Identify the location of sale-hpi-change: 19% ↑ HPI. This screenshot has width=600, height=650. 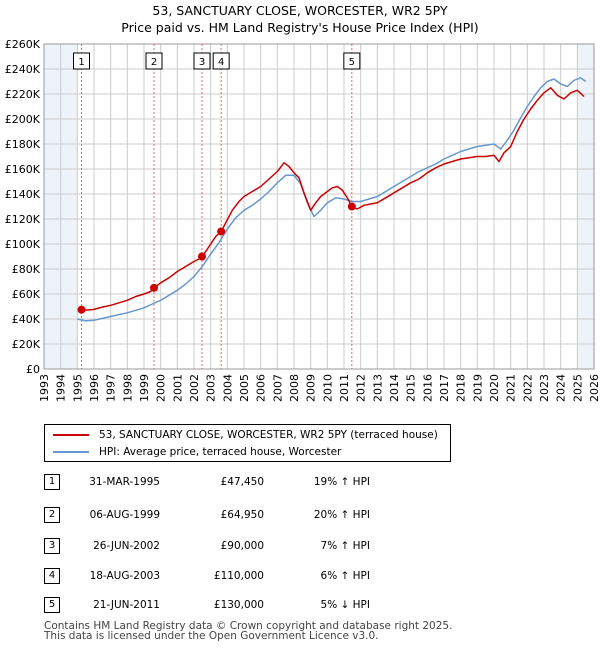
(341, 482).